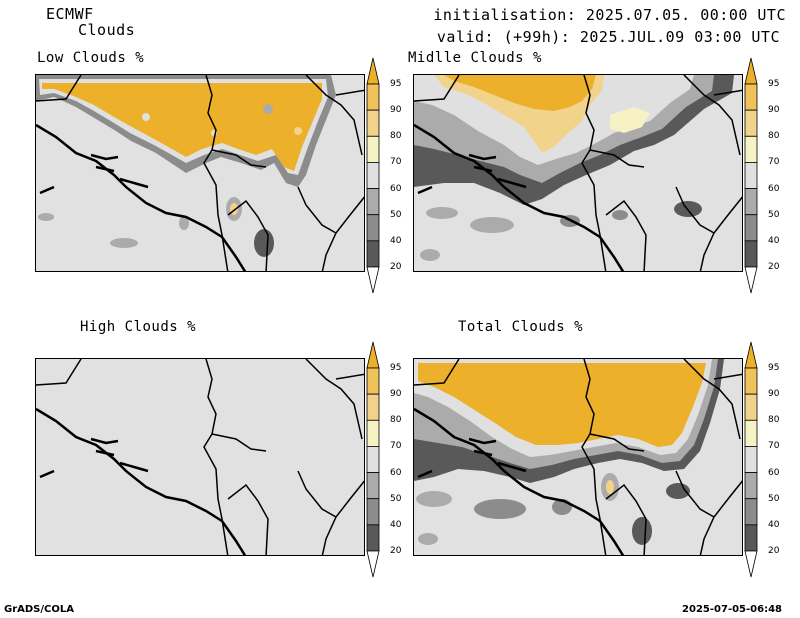 This screenshot has width=800, height=618. Describe the element at coordinates (107, 30) in the screenshot. I see `product-name: Clouds` at that location.